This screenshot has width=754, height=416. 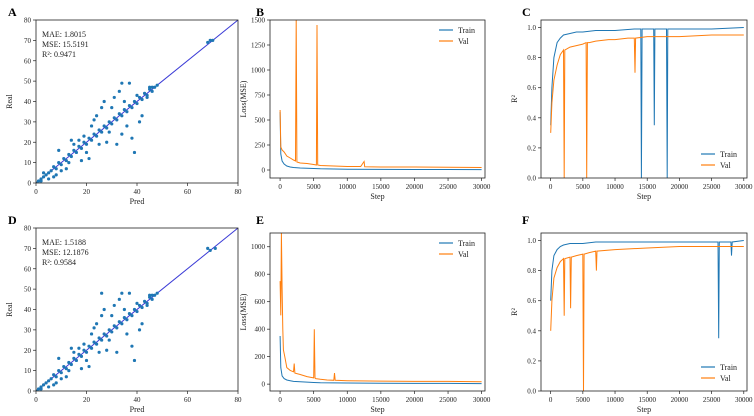 I want to click on y-tick-label: 50, so click(x=28, y=82).